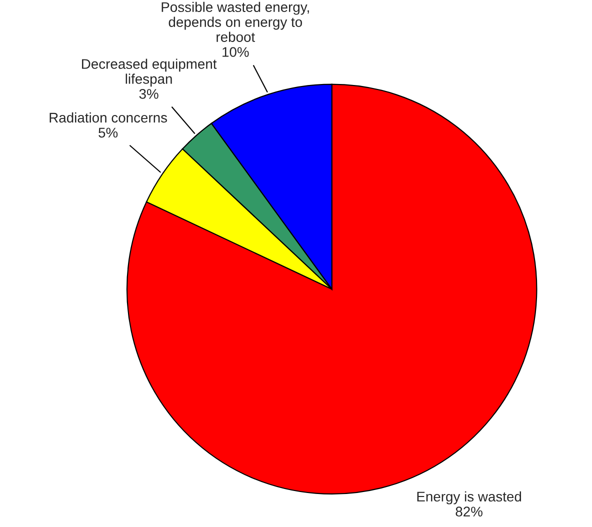  What do you see at coordinates (235, 52) in the screenshot?
I see `data-label: 10%` at bounding box center [235, 52].